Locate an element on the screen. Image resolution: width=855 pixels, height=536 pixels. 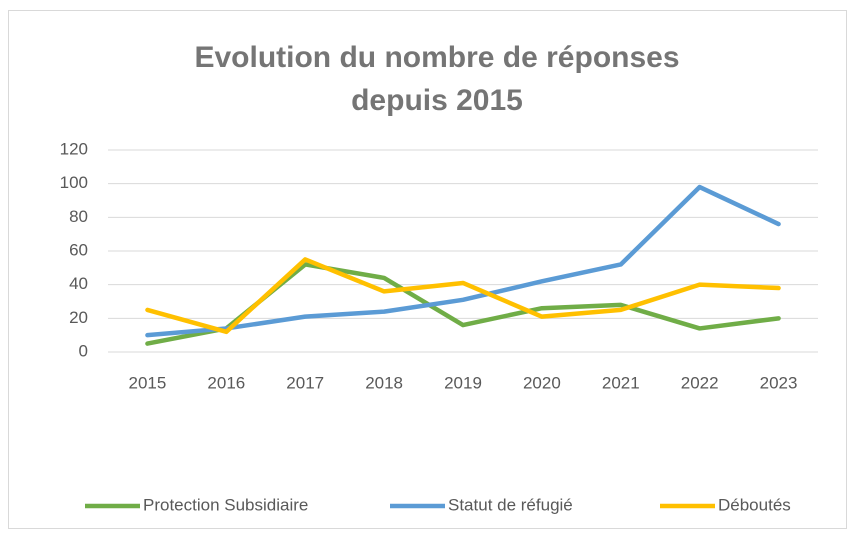
x-tick-label: 2020 is located at coordinates (542, 382).